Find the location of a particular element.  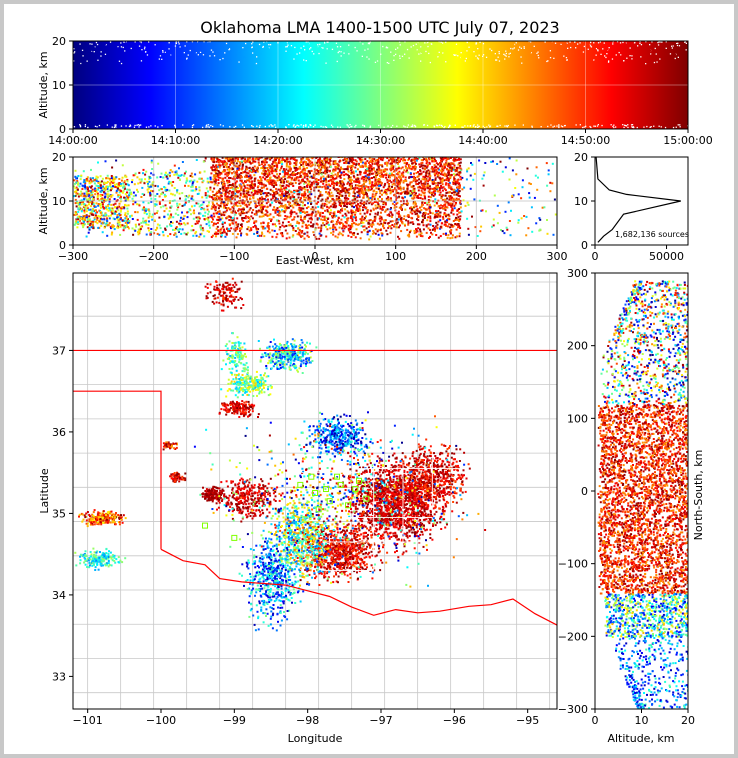

time-tick-label: 14:30:00 is located at coordinates (380, 140).